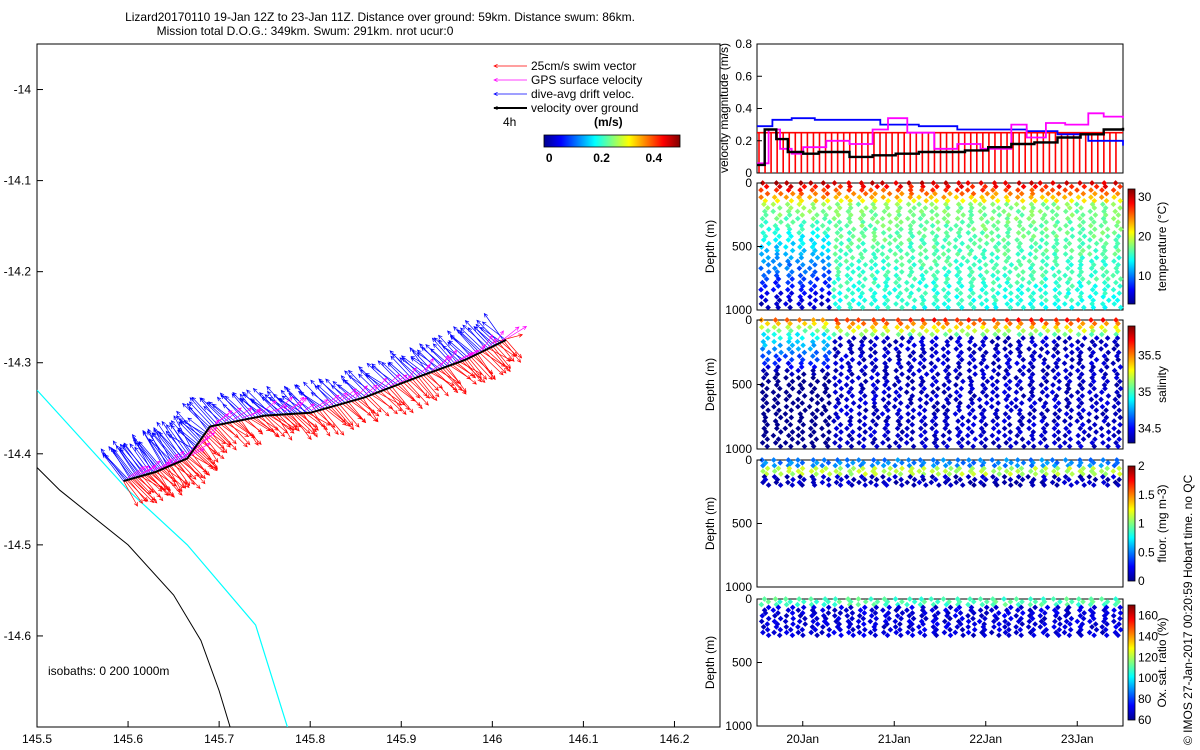 The height and width of the screenshot is (750, 1200). What do you see at coordinates (256, 404) in the screenshot?
I see `drift-vector` at bounding box center [256, 404].